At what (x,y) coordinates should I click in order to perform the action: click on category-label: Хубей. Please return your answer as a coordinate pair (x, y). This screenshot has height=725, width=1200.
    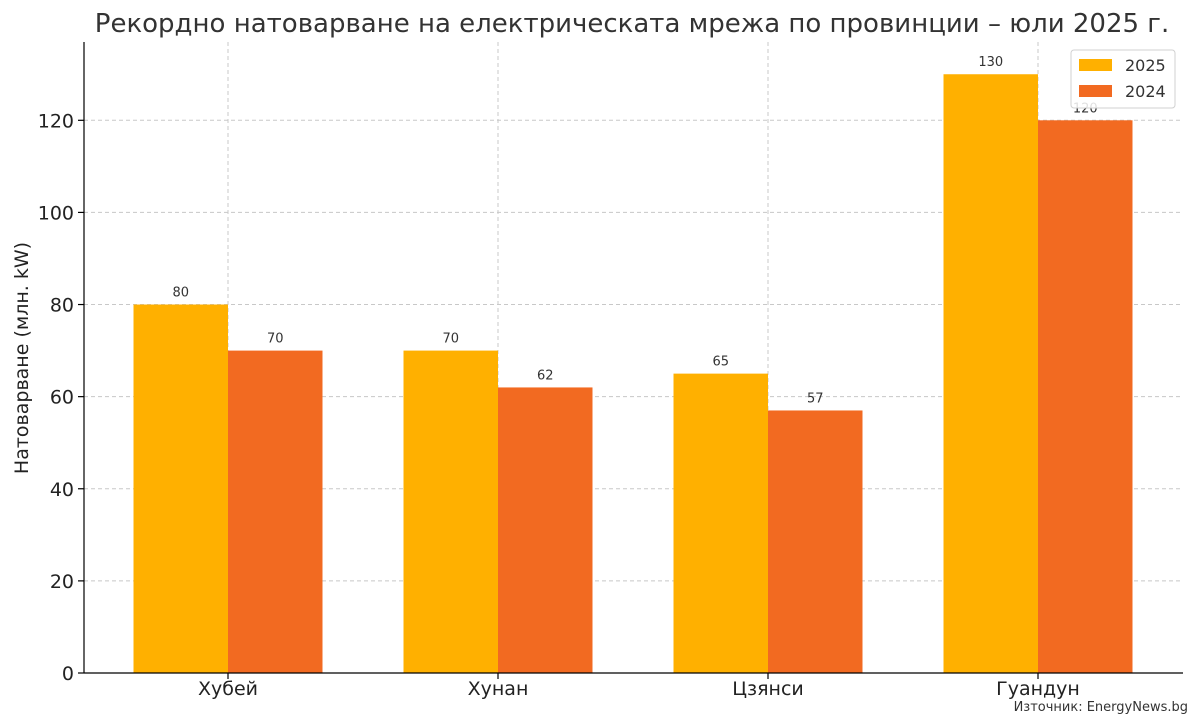
    Looking at the image, I should click on (228, 689).